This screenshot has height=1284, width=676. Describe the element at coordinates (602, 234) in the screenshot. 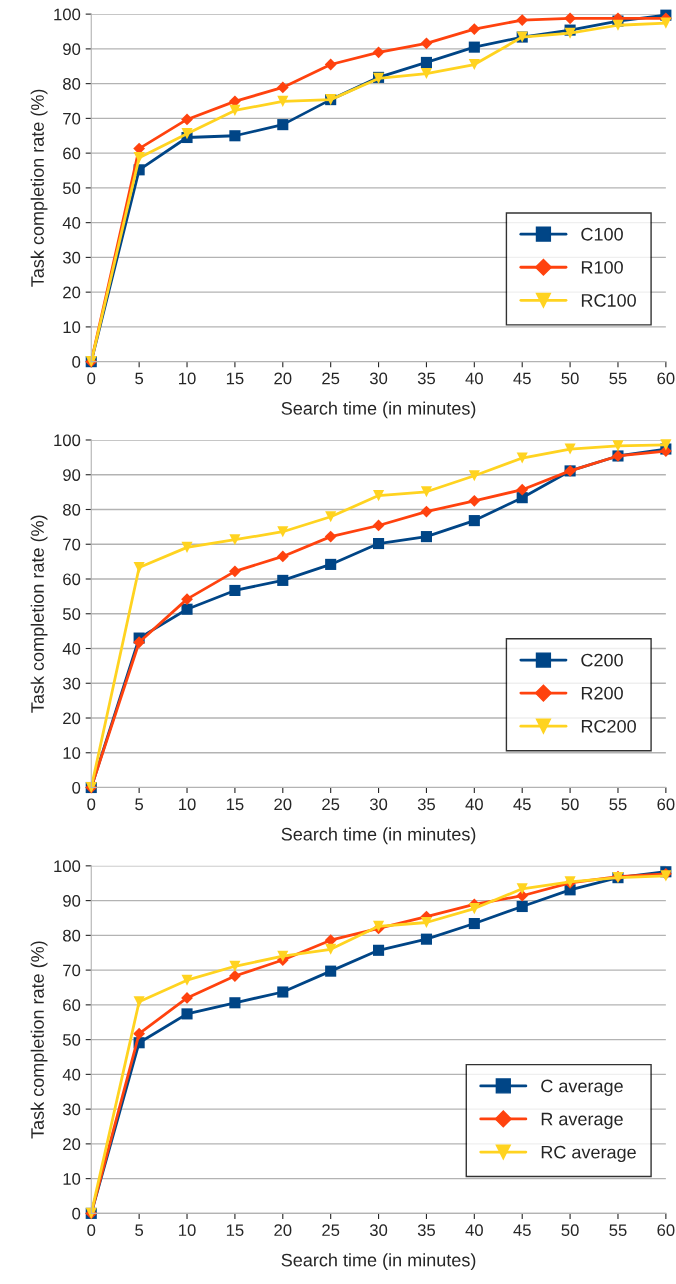

I see `legend-label: C100` at that location.